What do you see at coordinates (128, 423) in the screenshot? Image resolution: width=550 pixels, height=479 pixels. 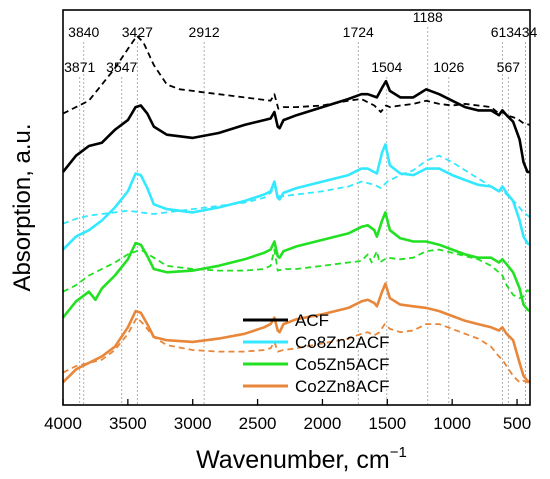 I see `x-tick-label-3500: 3500` at bounding box center [128, 423].